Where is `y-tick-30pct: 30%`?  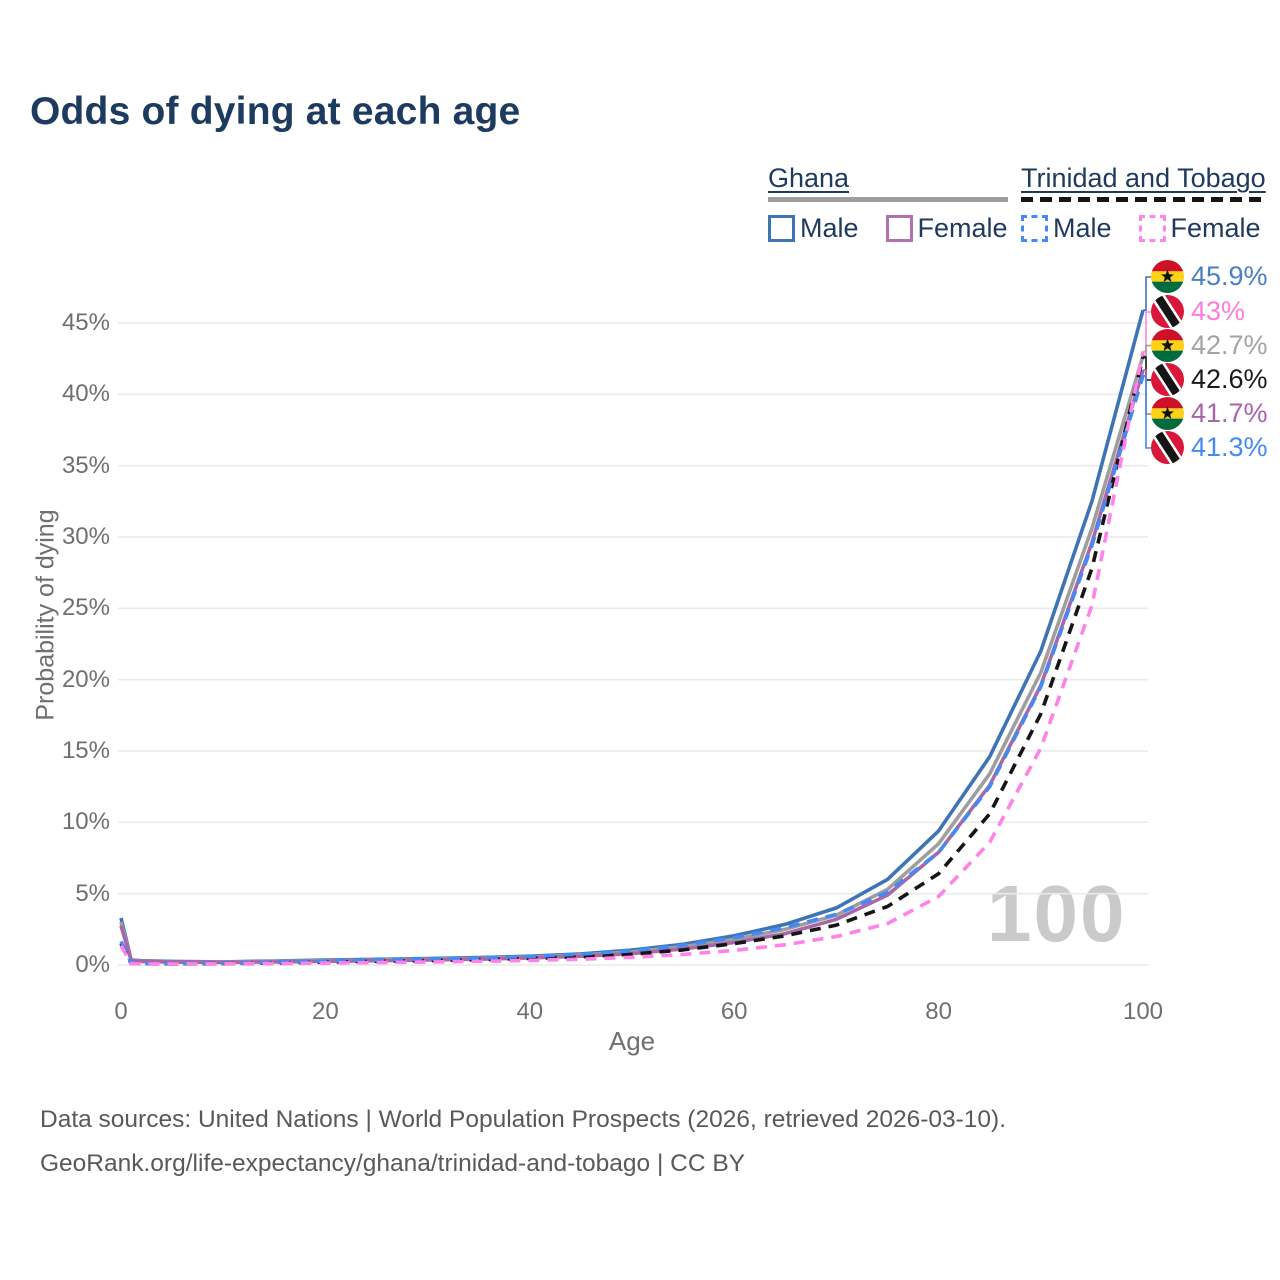 y-tick-30pct: 30% is located at coordinates (85, 536).